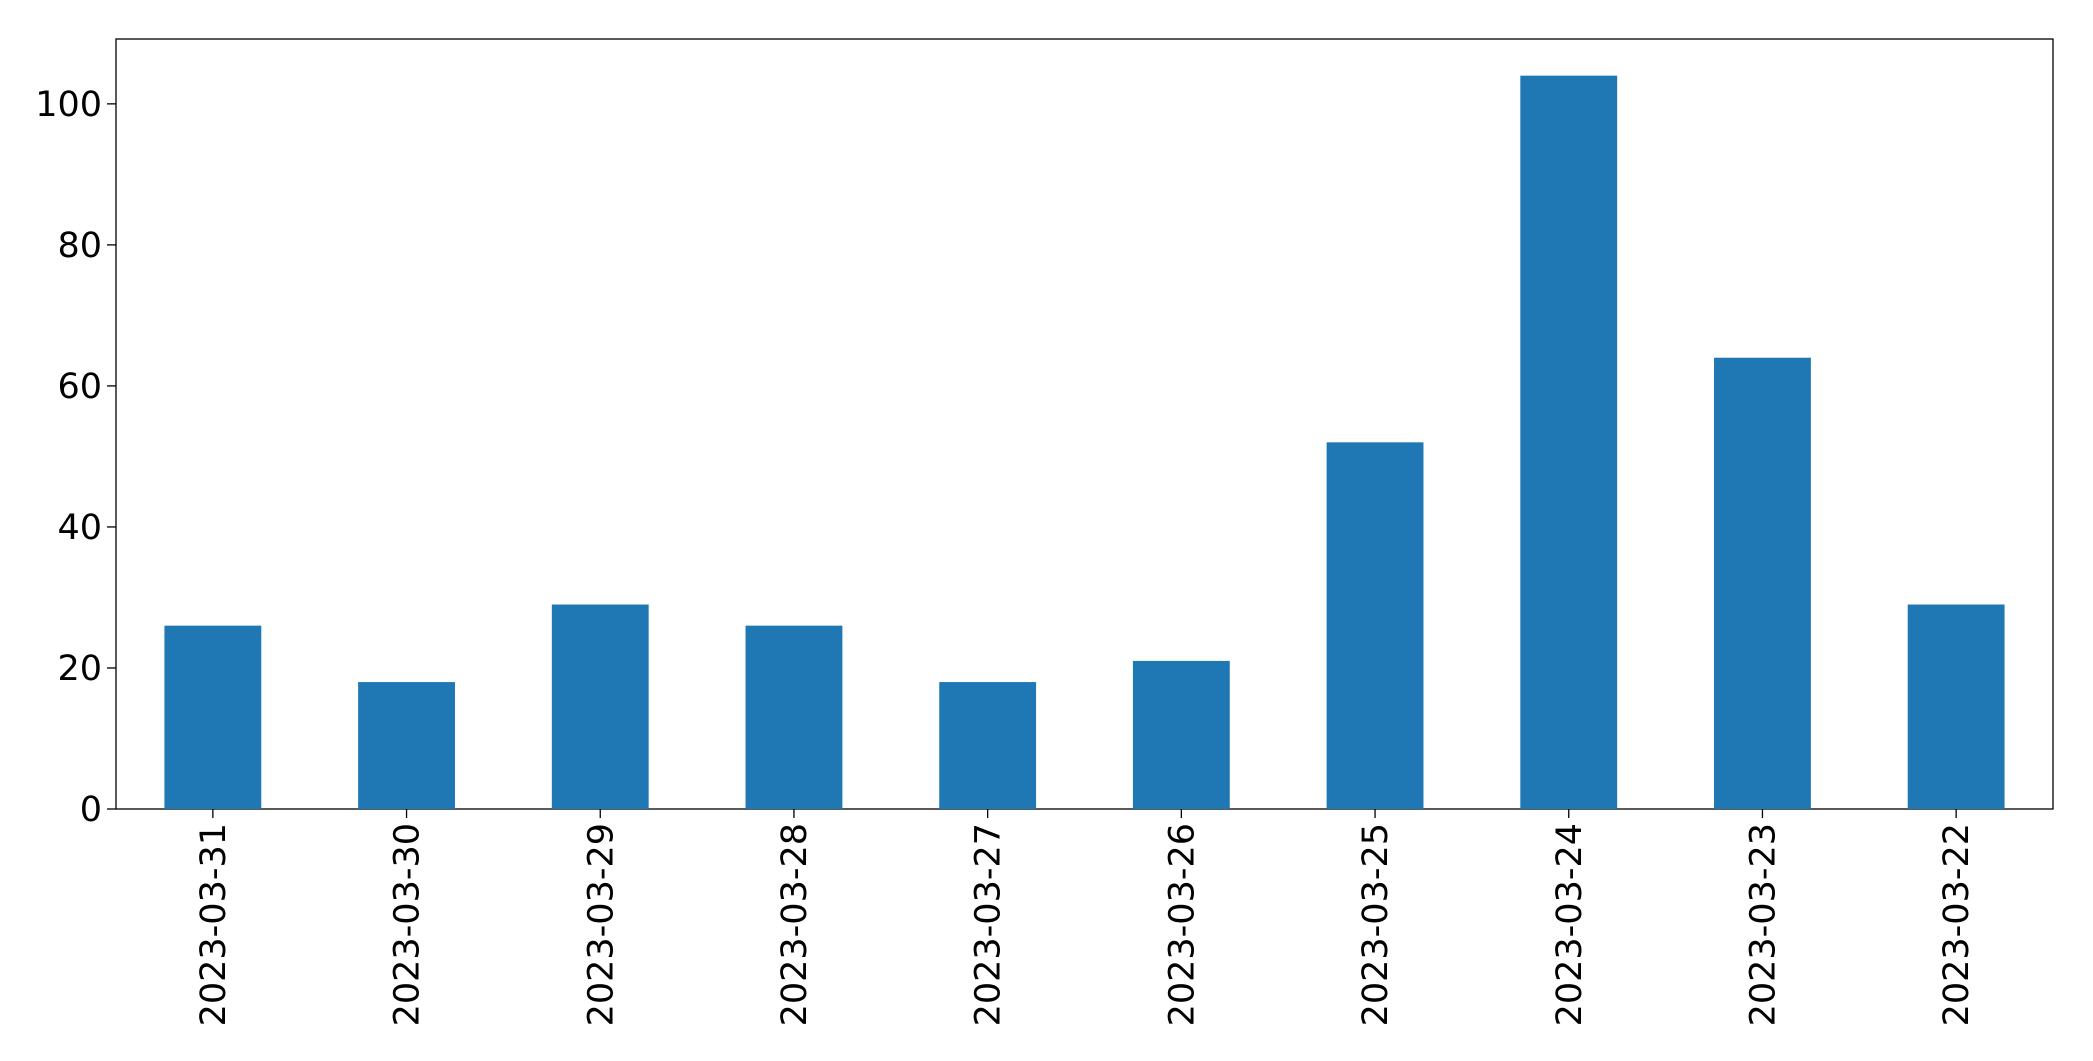 The height and width of the screenshot is (1061, 2093). Describe the element at coordinates (79, 387) in the screenshot. I see `y-tick-label: 60` at that location.